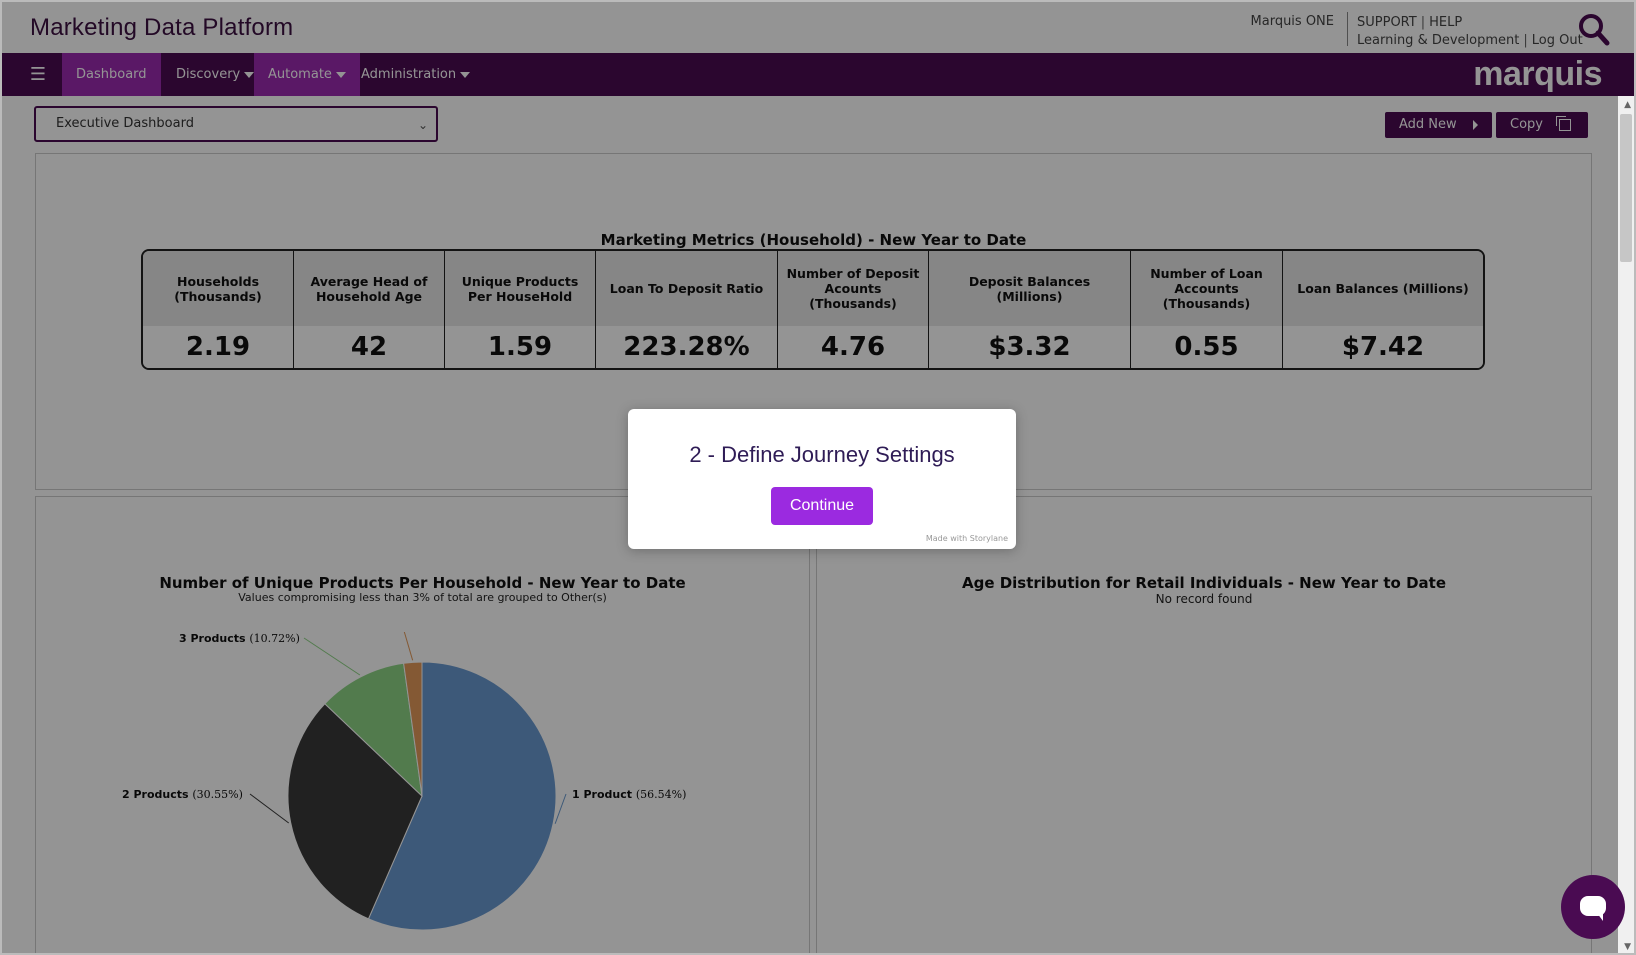 The height and width of the screenshot is (955, 1636). What do you see at coordinates (300, 74) in the screenshot?
I see `nav-automate-label: Automate` at bounding box center [300, 74].